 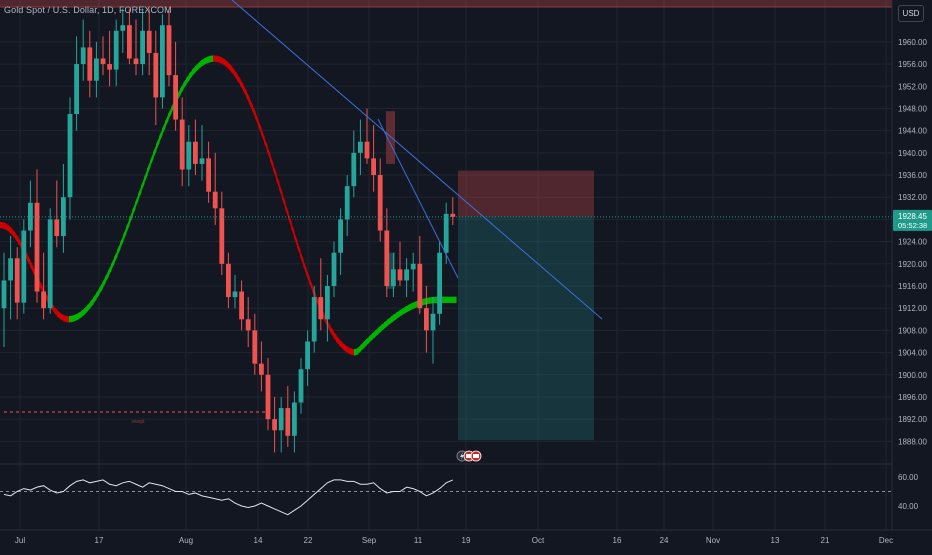 What do you see at coordinates (713, 540) in the screenshot?
I see `time-tick-label: Nov` at bounding box center [713, 540].